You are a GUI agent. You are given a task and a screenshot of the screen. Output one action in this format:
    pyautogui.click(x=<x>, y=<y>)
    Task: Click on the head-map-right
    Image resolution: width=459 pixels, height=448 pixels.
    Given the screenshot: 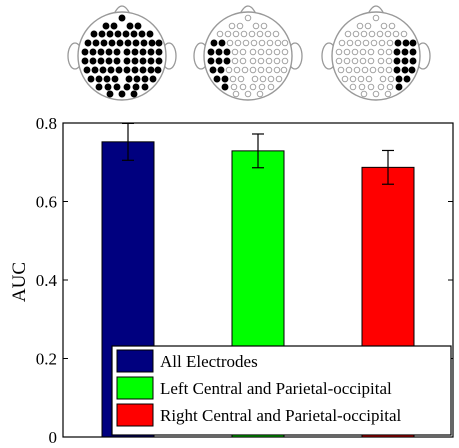 What is the action you would take?
    pyautogui.click(x=376, y=53)
    